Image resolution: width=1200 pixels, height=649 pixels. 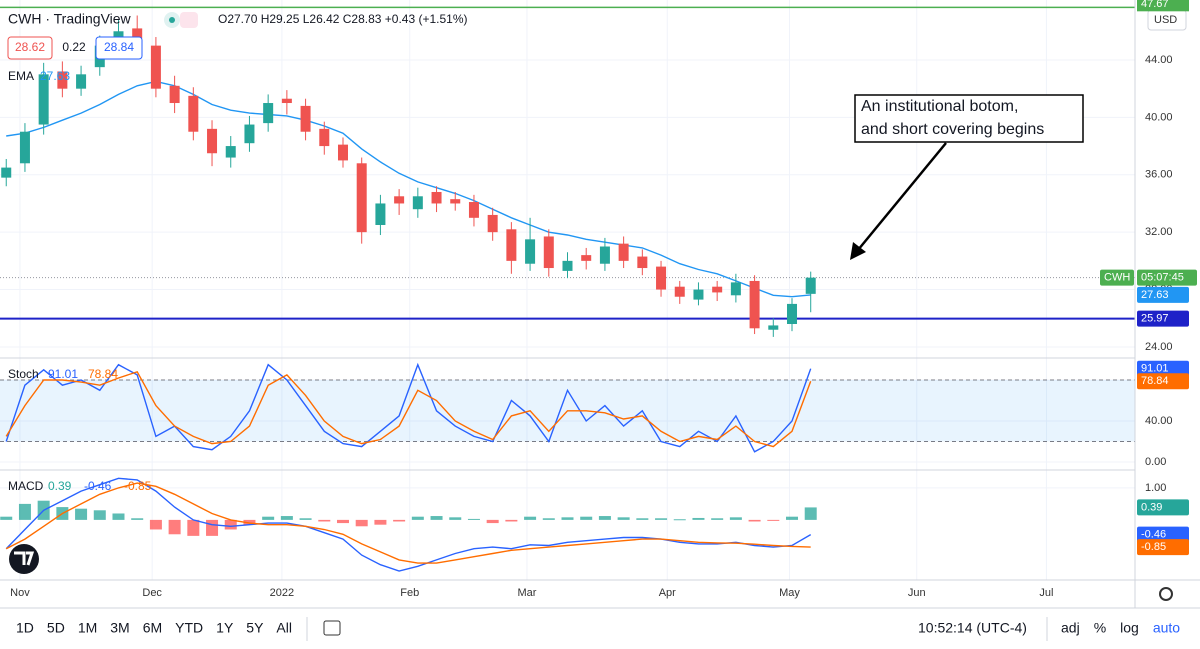 I want to click on range-button: All, so click(x=284, y=628).